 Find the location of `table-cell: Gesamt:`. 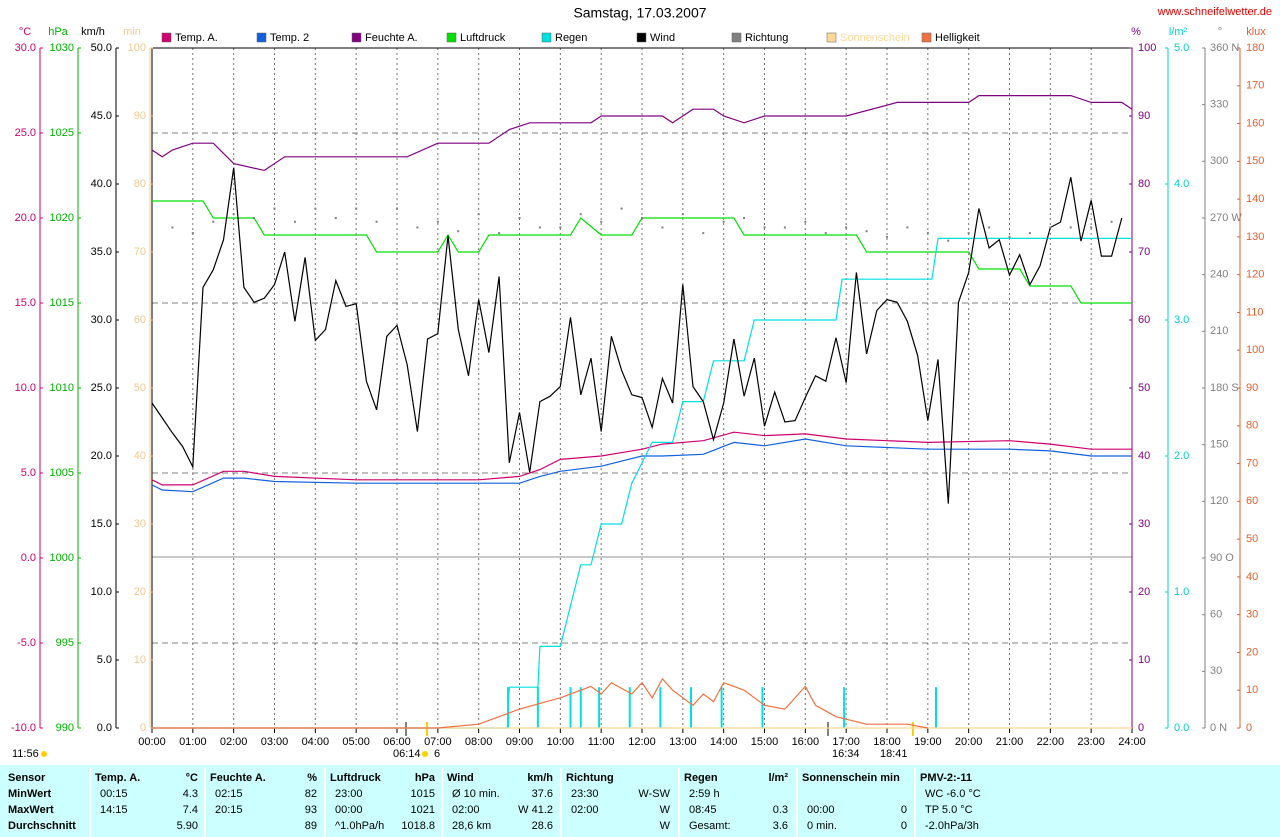

table-cell: Gesamt: is located at coordinates (710, 826).